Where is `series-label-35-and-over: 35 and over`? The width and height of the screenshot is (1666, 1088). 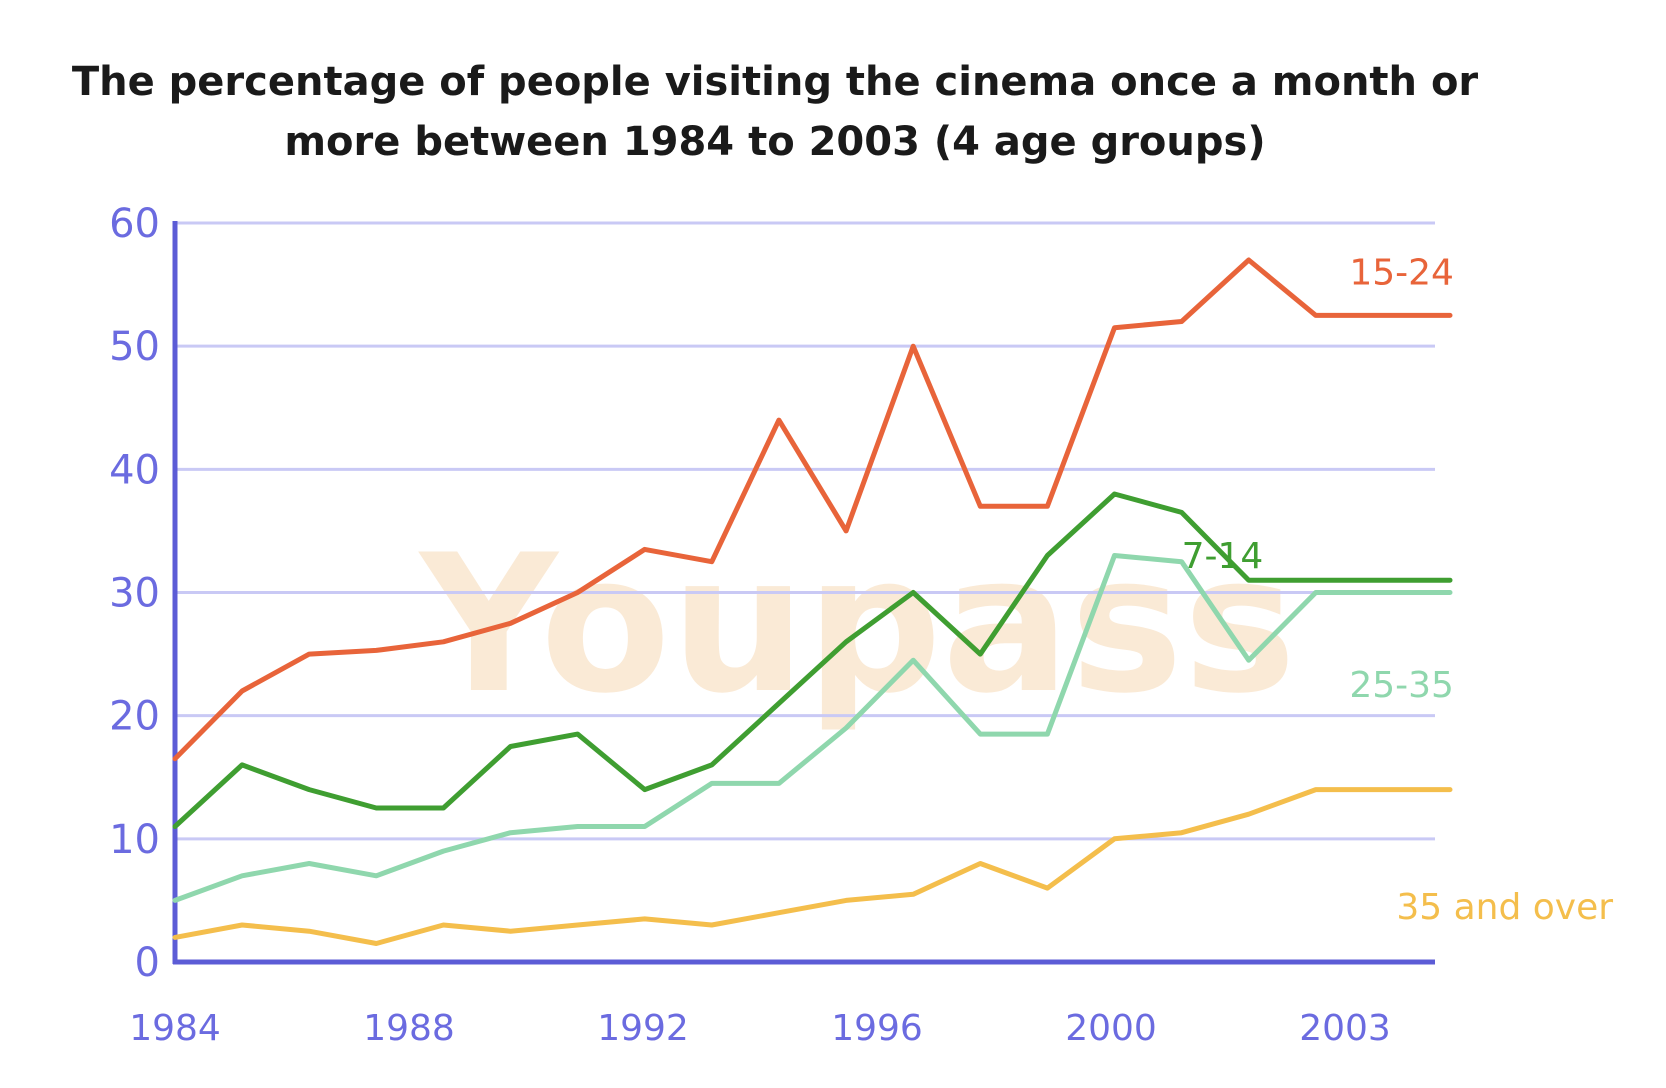 series-label-35-and-over: 35 and over is located at coordinates (1504, 907).